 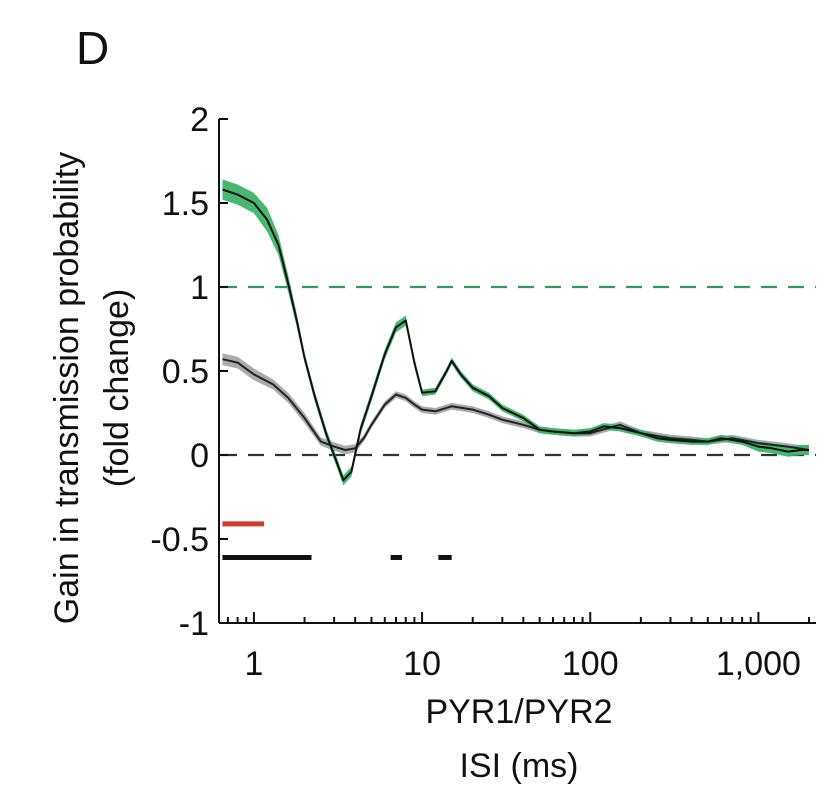 I want to click on x-axis-title: PYR1/PYR2 ISI (ms), so click(x=518, y=739).